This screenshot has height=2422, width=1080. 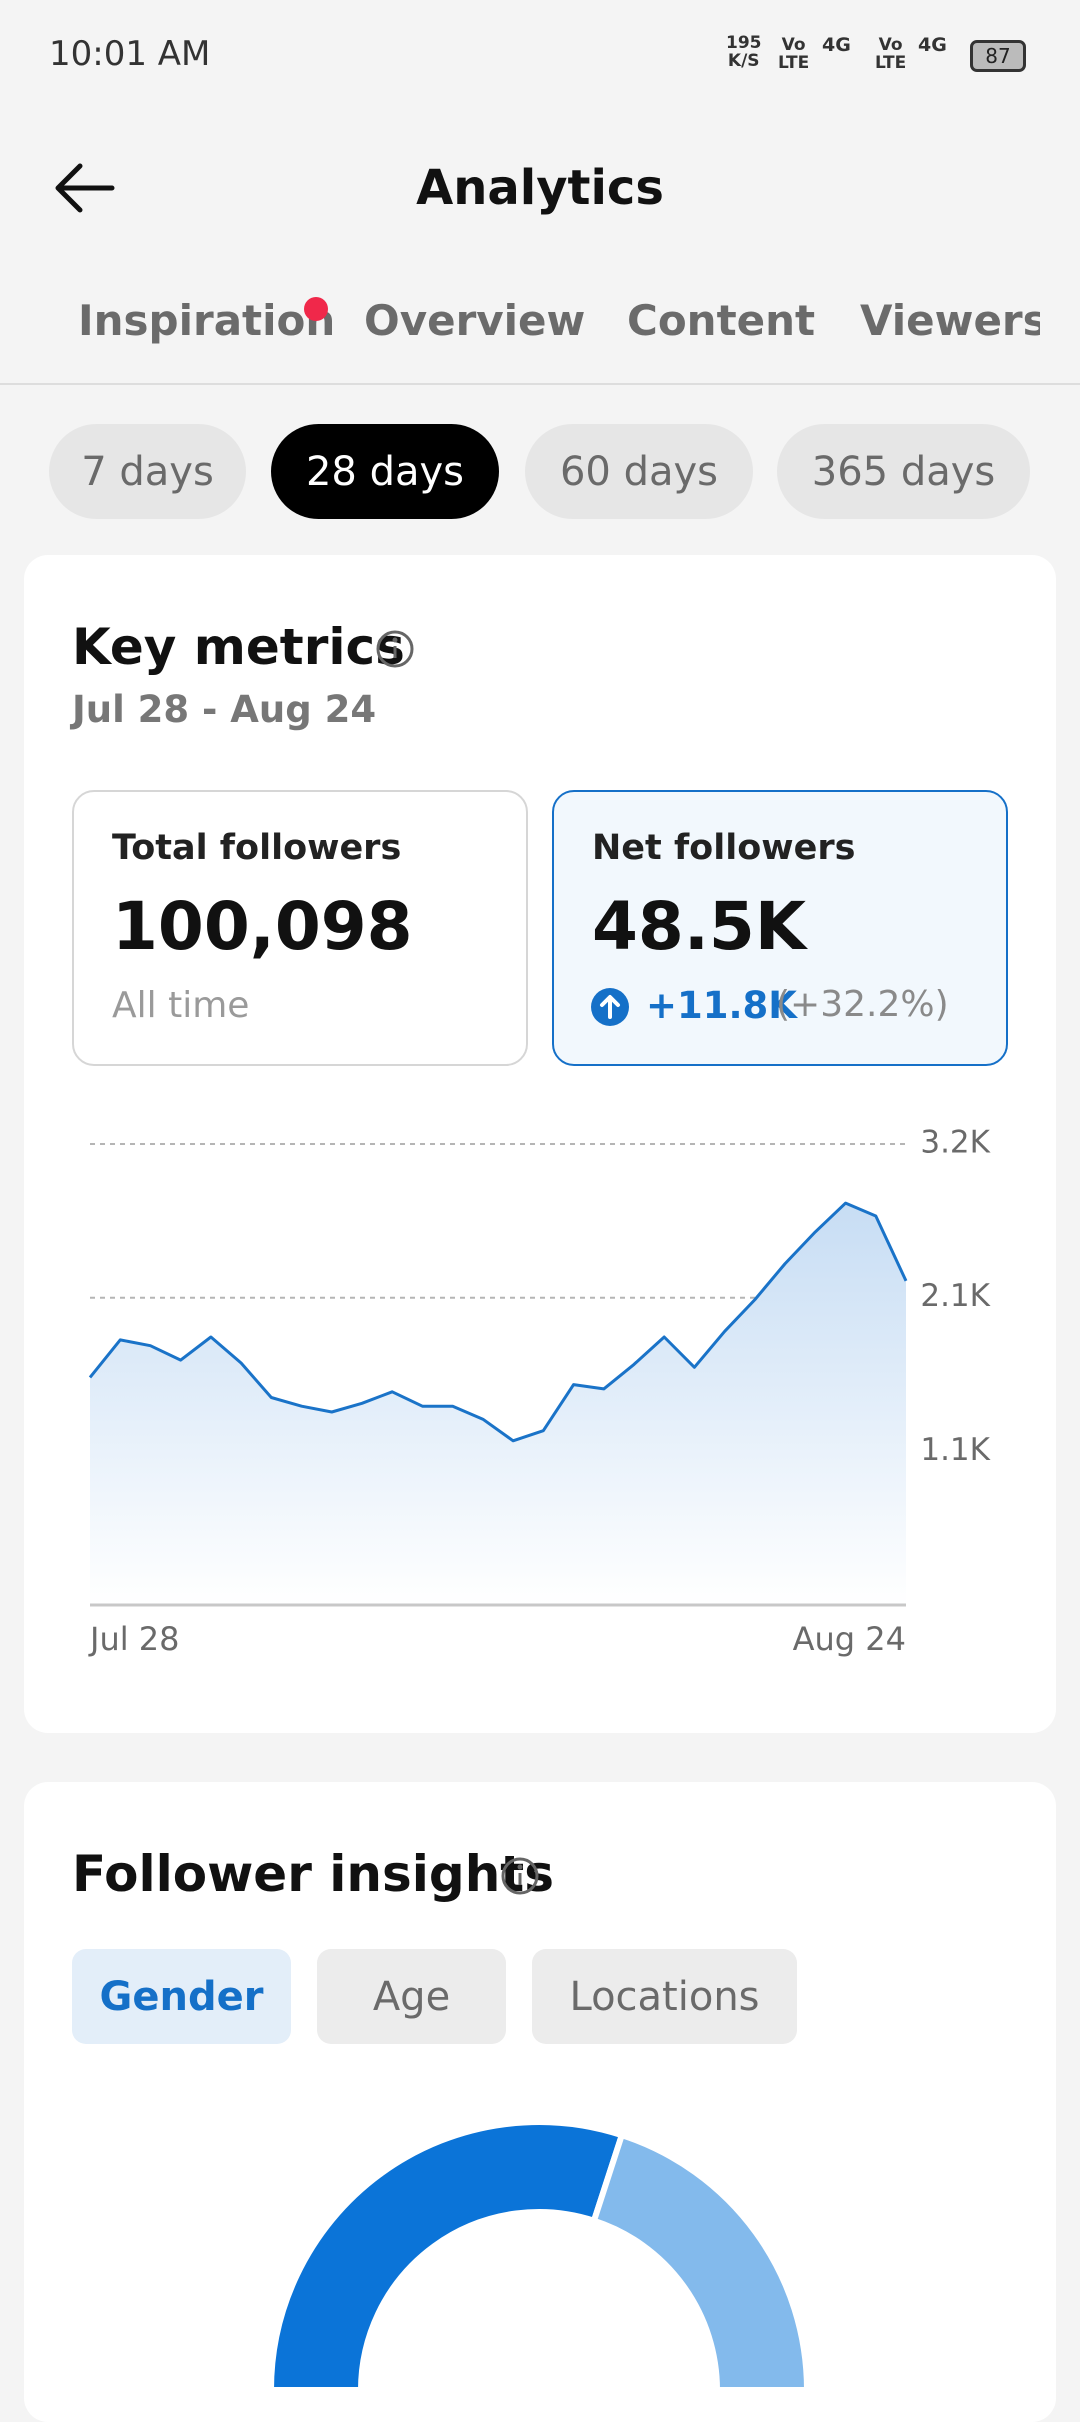 What do you see at coordinates (207, 320) in the screenshot?
I see `tab: Inspiration` at bounding box center [207, 320].